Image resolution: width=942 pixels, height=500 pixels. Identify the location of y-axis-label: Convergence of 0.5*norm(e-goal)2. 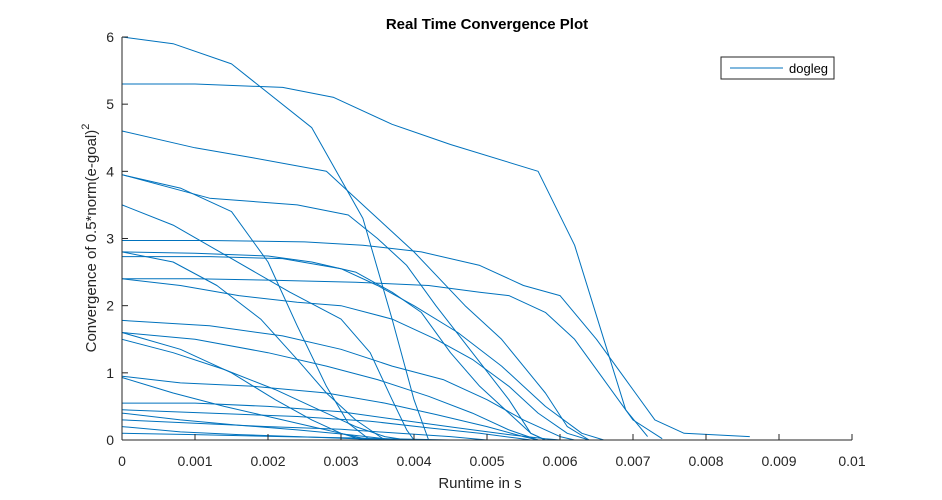
(90, 238).